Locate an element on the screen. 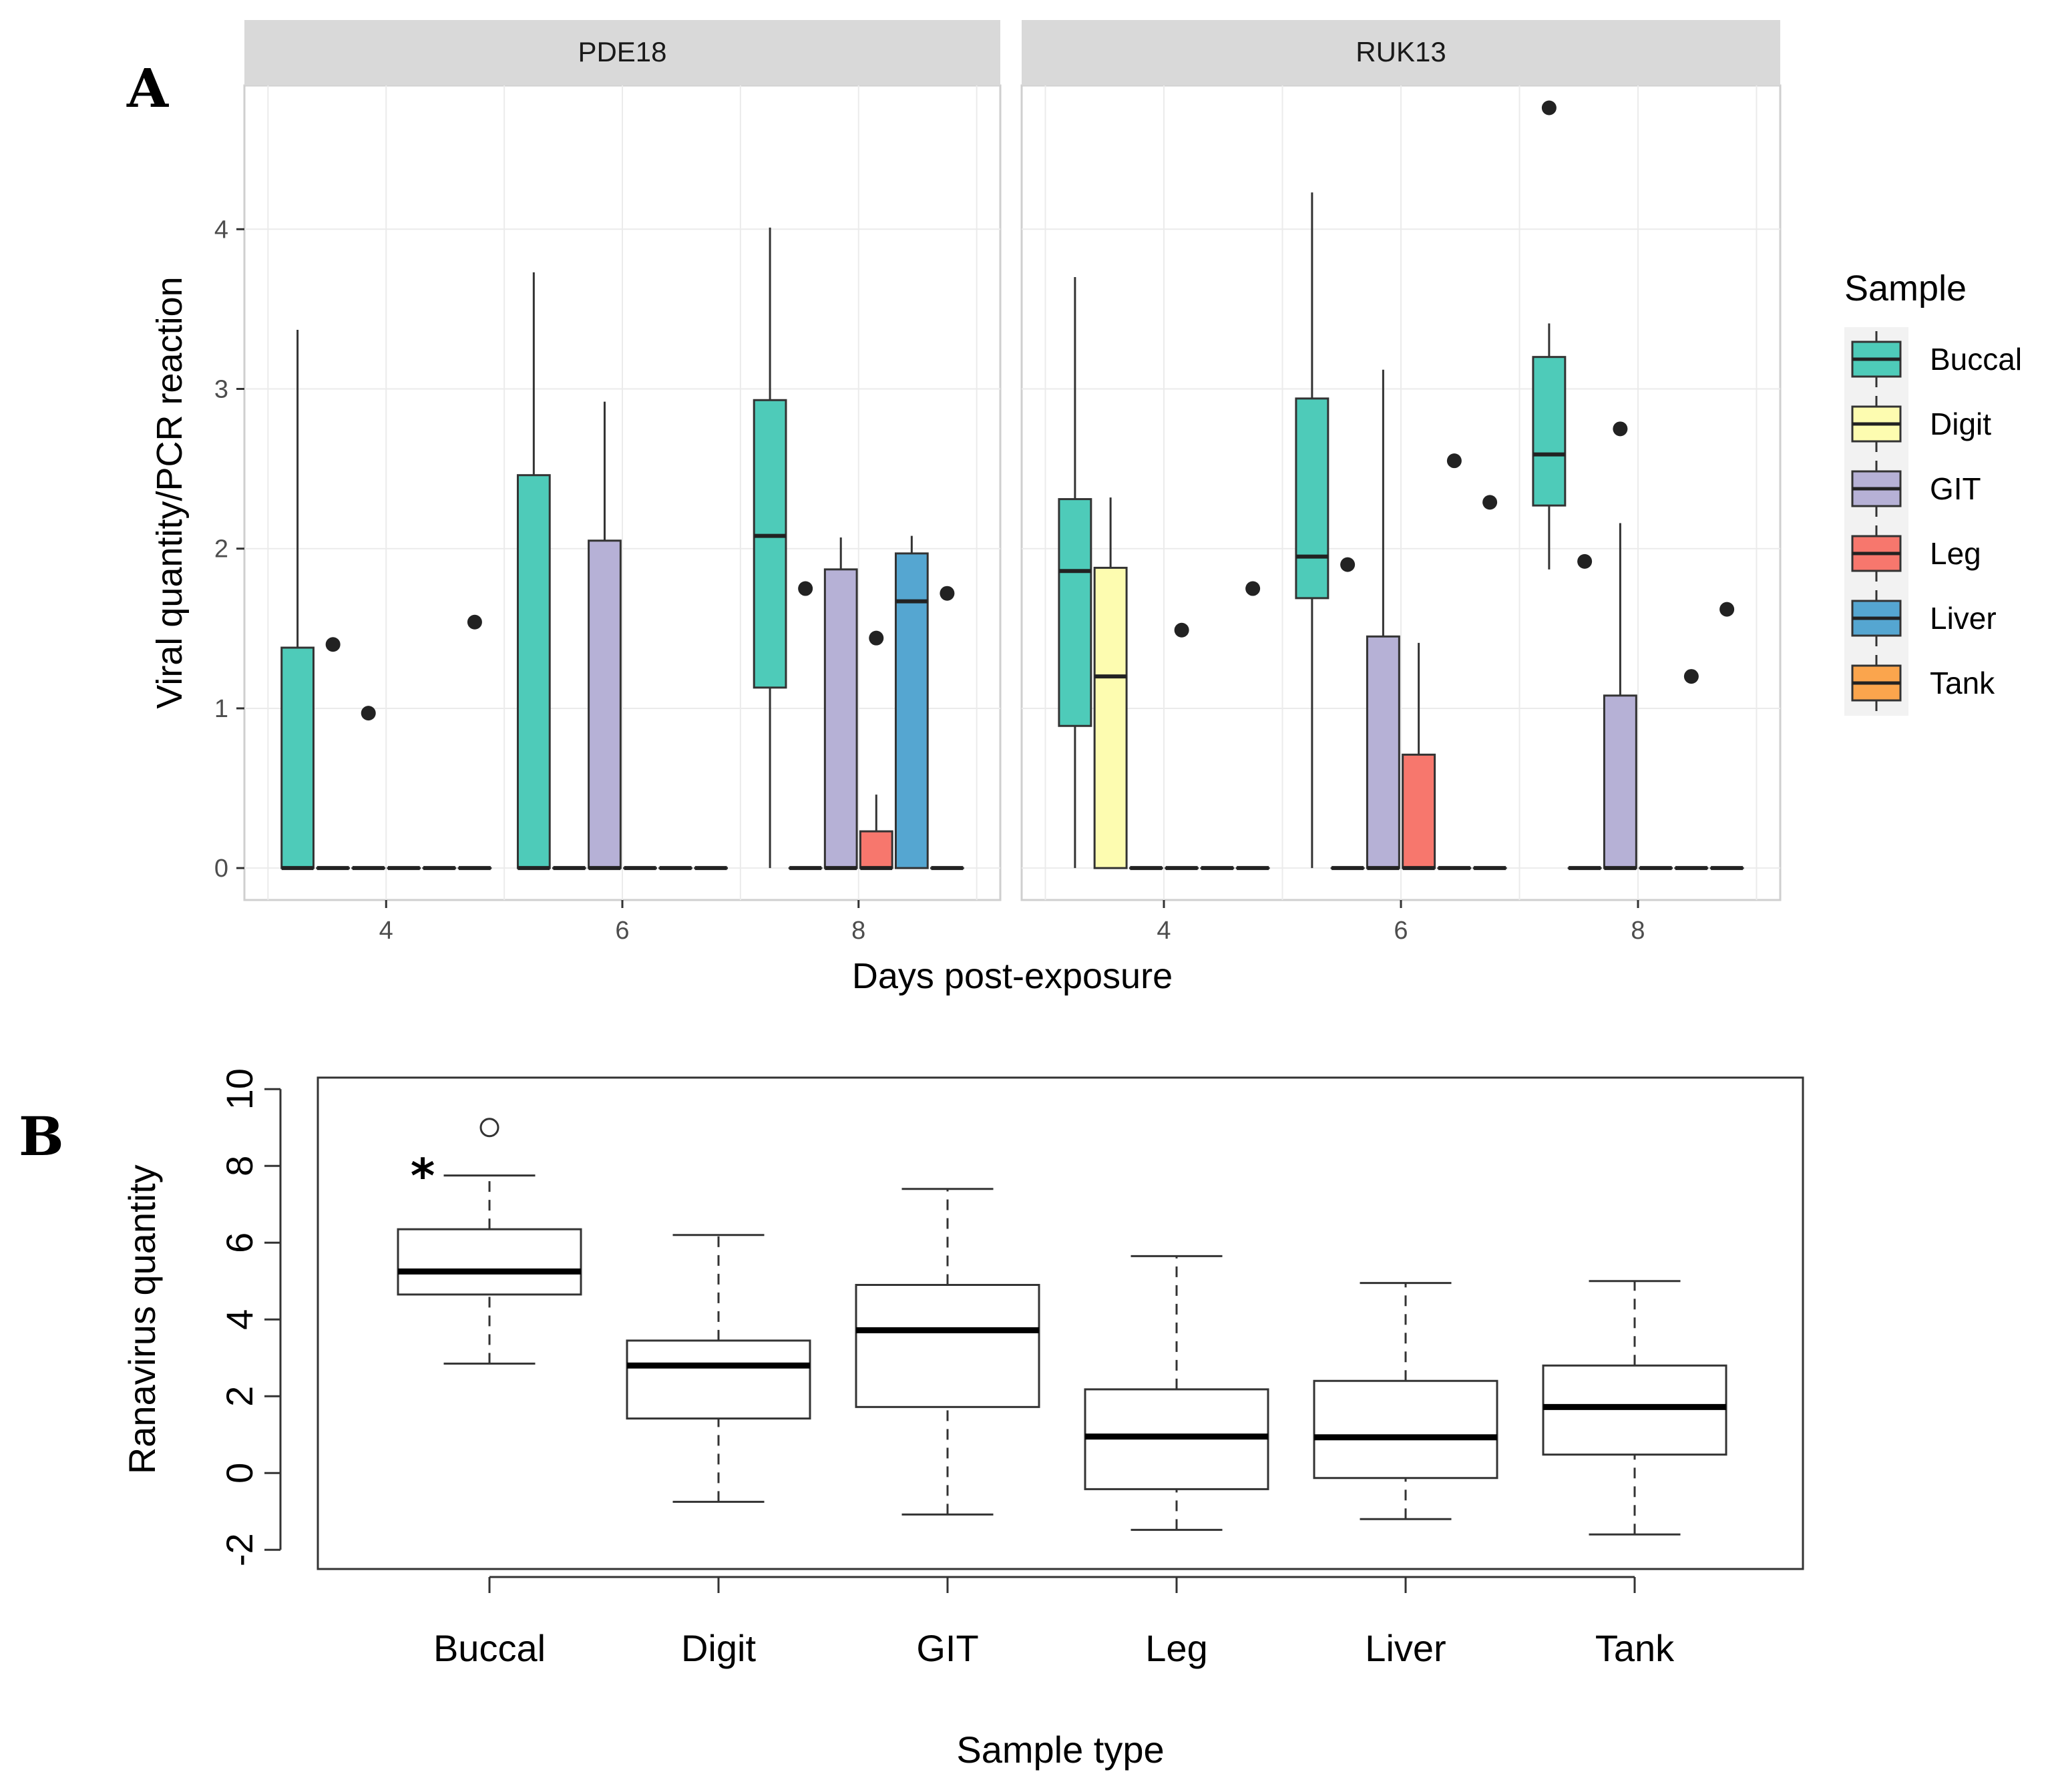 Image resolution: width=2046 pixels, height=1792 pixels. box-RUK13-day6-digit is located at coordinates (1347, 714).